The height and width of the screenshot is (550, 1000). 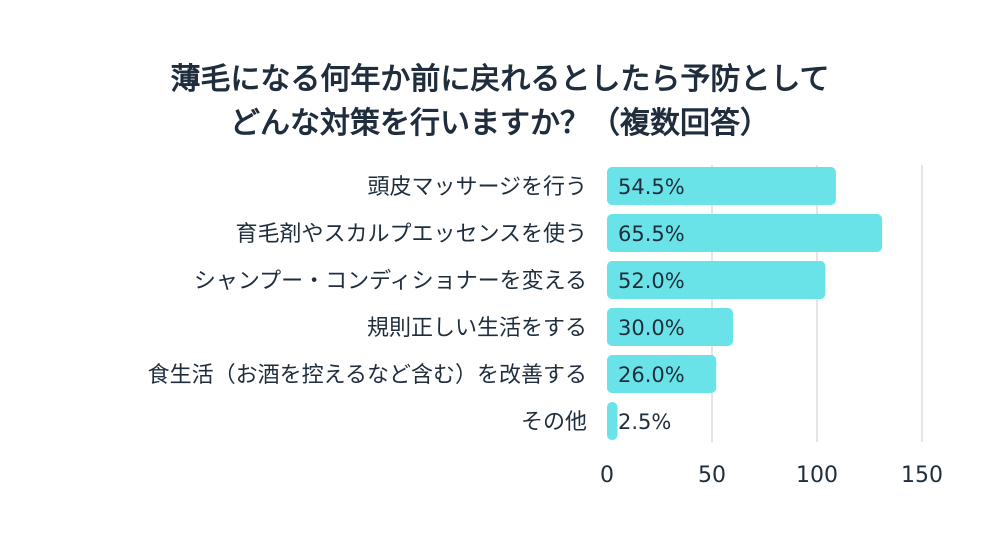 I want to click on category-label-1: 頭皮マッサージを行う, so click(x=477, y=187).